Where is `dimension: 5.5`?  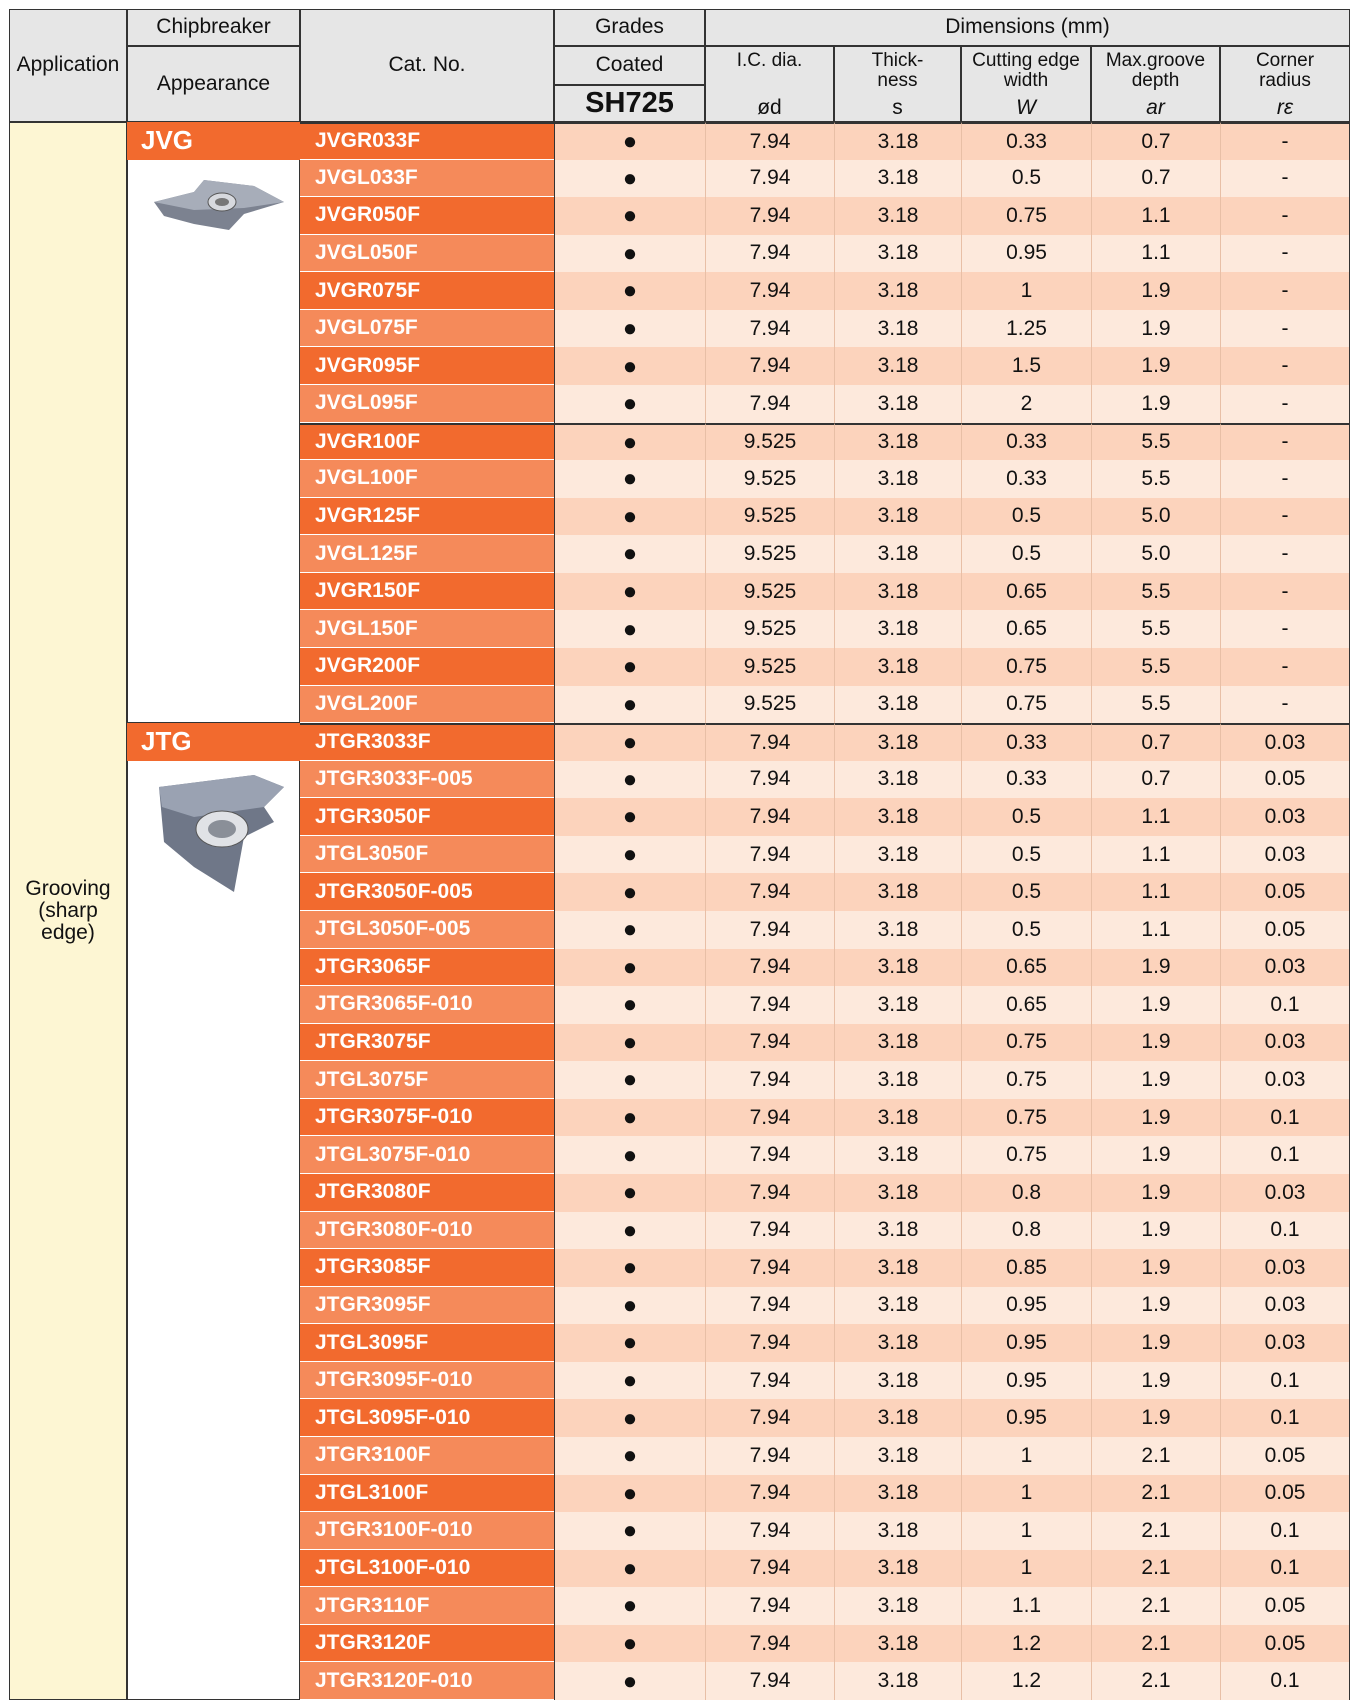 dimension: 5.5 is located at coordinates (1155, 704).